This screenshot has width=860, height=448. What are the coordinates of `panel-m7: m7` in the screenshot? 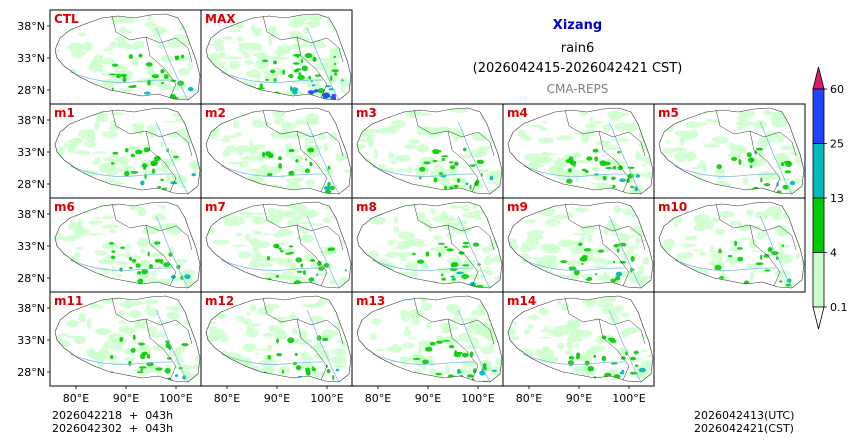 It's located at (276, 245).